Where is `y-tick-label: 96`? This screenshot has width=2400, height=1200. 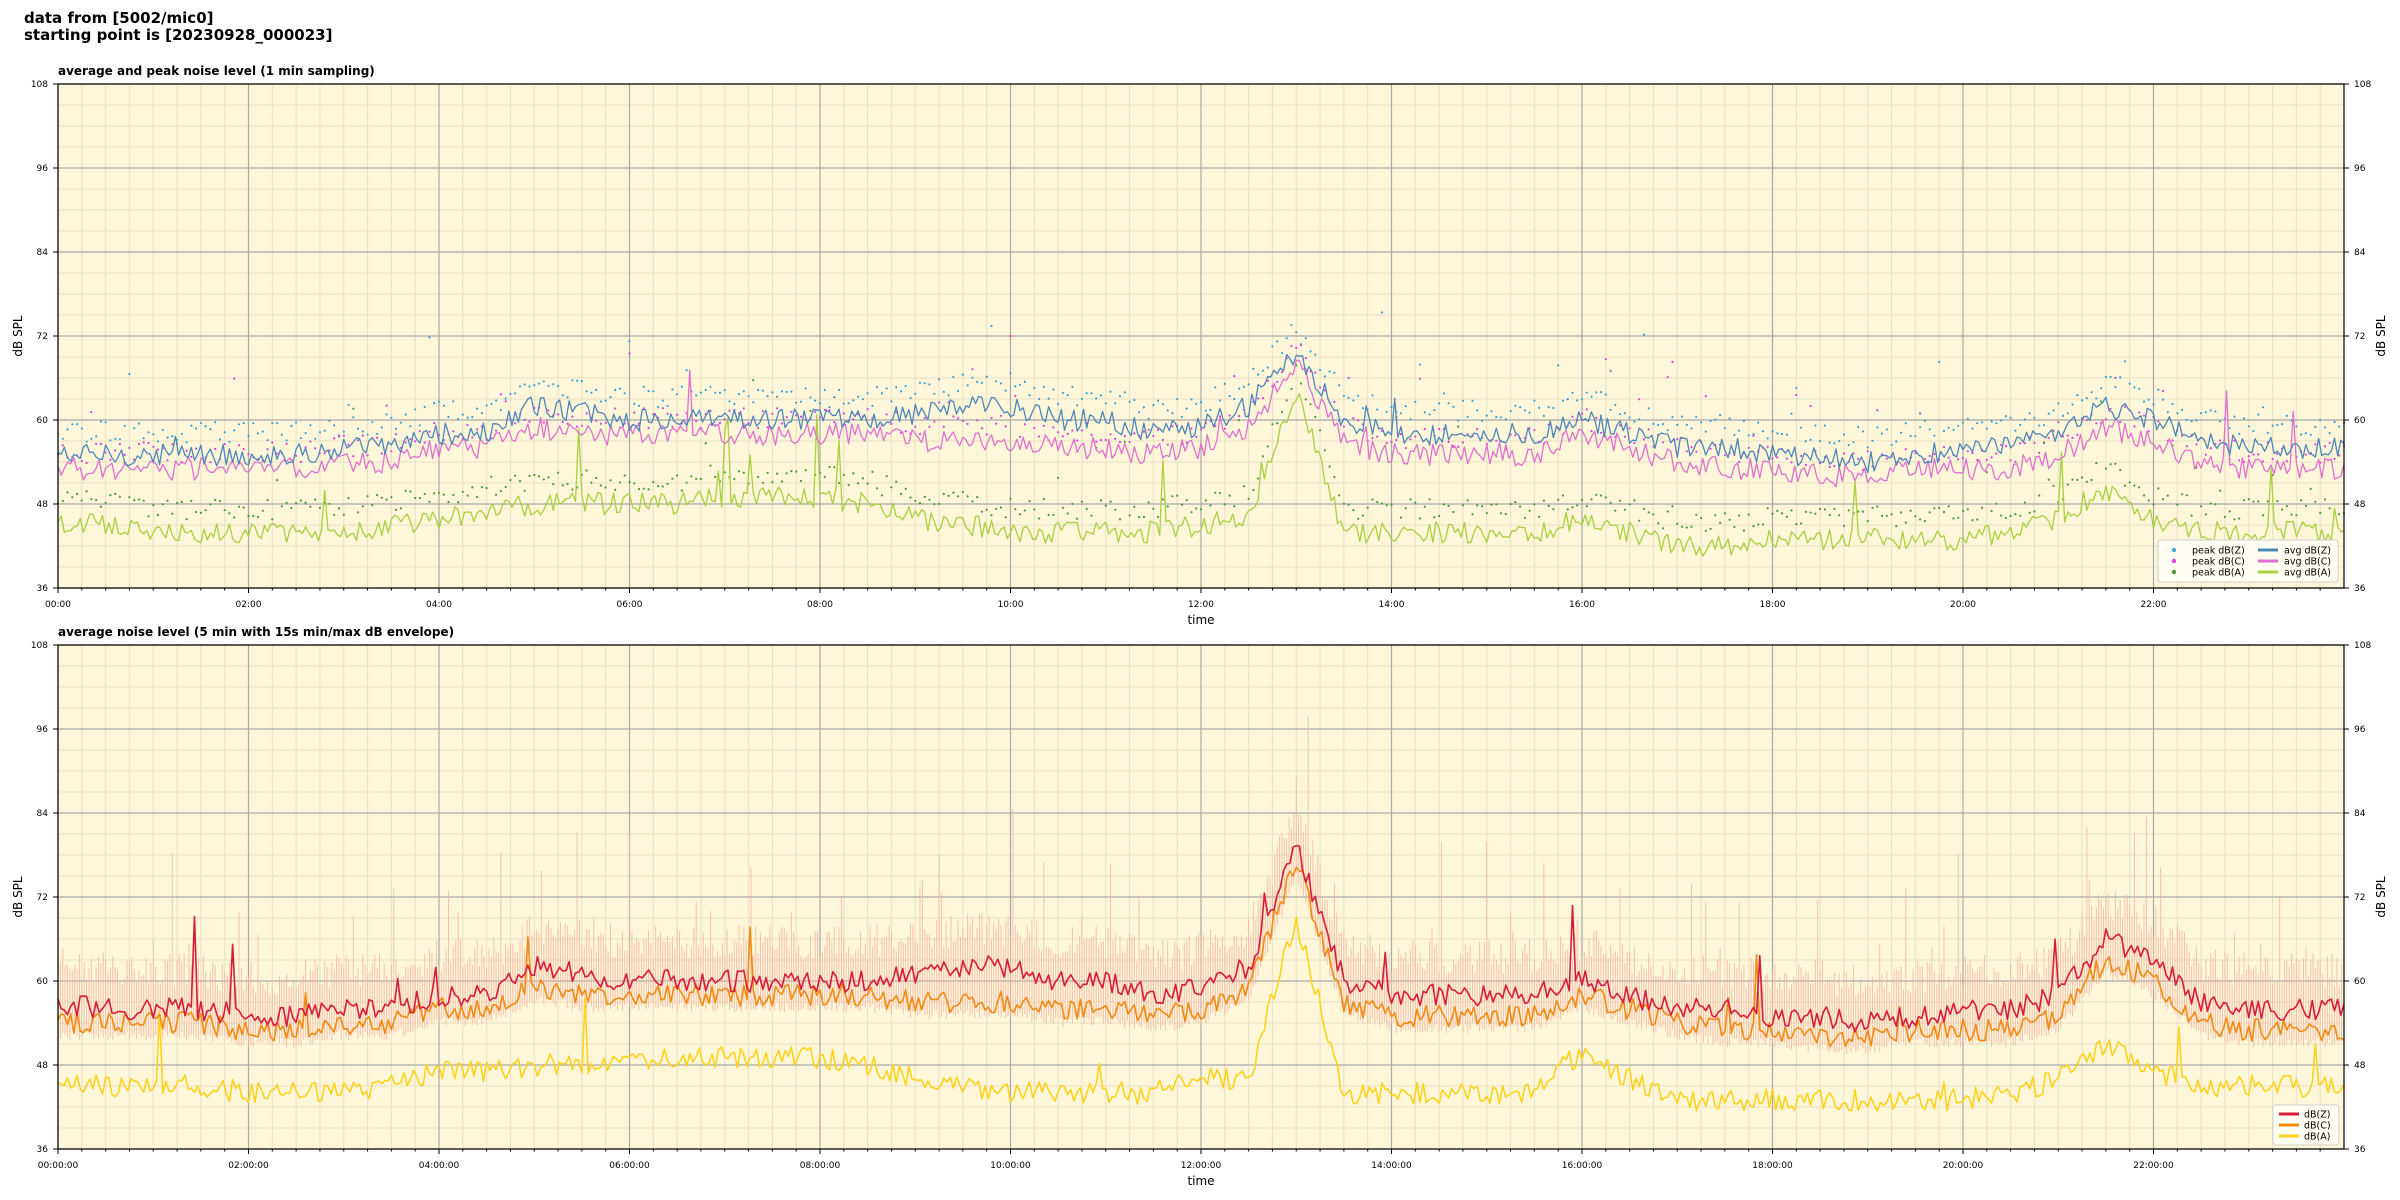 y-tick-label: 96 is located at coordinates (43, 169).